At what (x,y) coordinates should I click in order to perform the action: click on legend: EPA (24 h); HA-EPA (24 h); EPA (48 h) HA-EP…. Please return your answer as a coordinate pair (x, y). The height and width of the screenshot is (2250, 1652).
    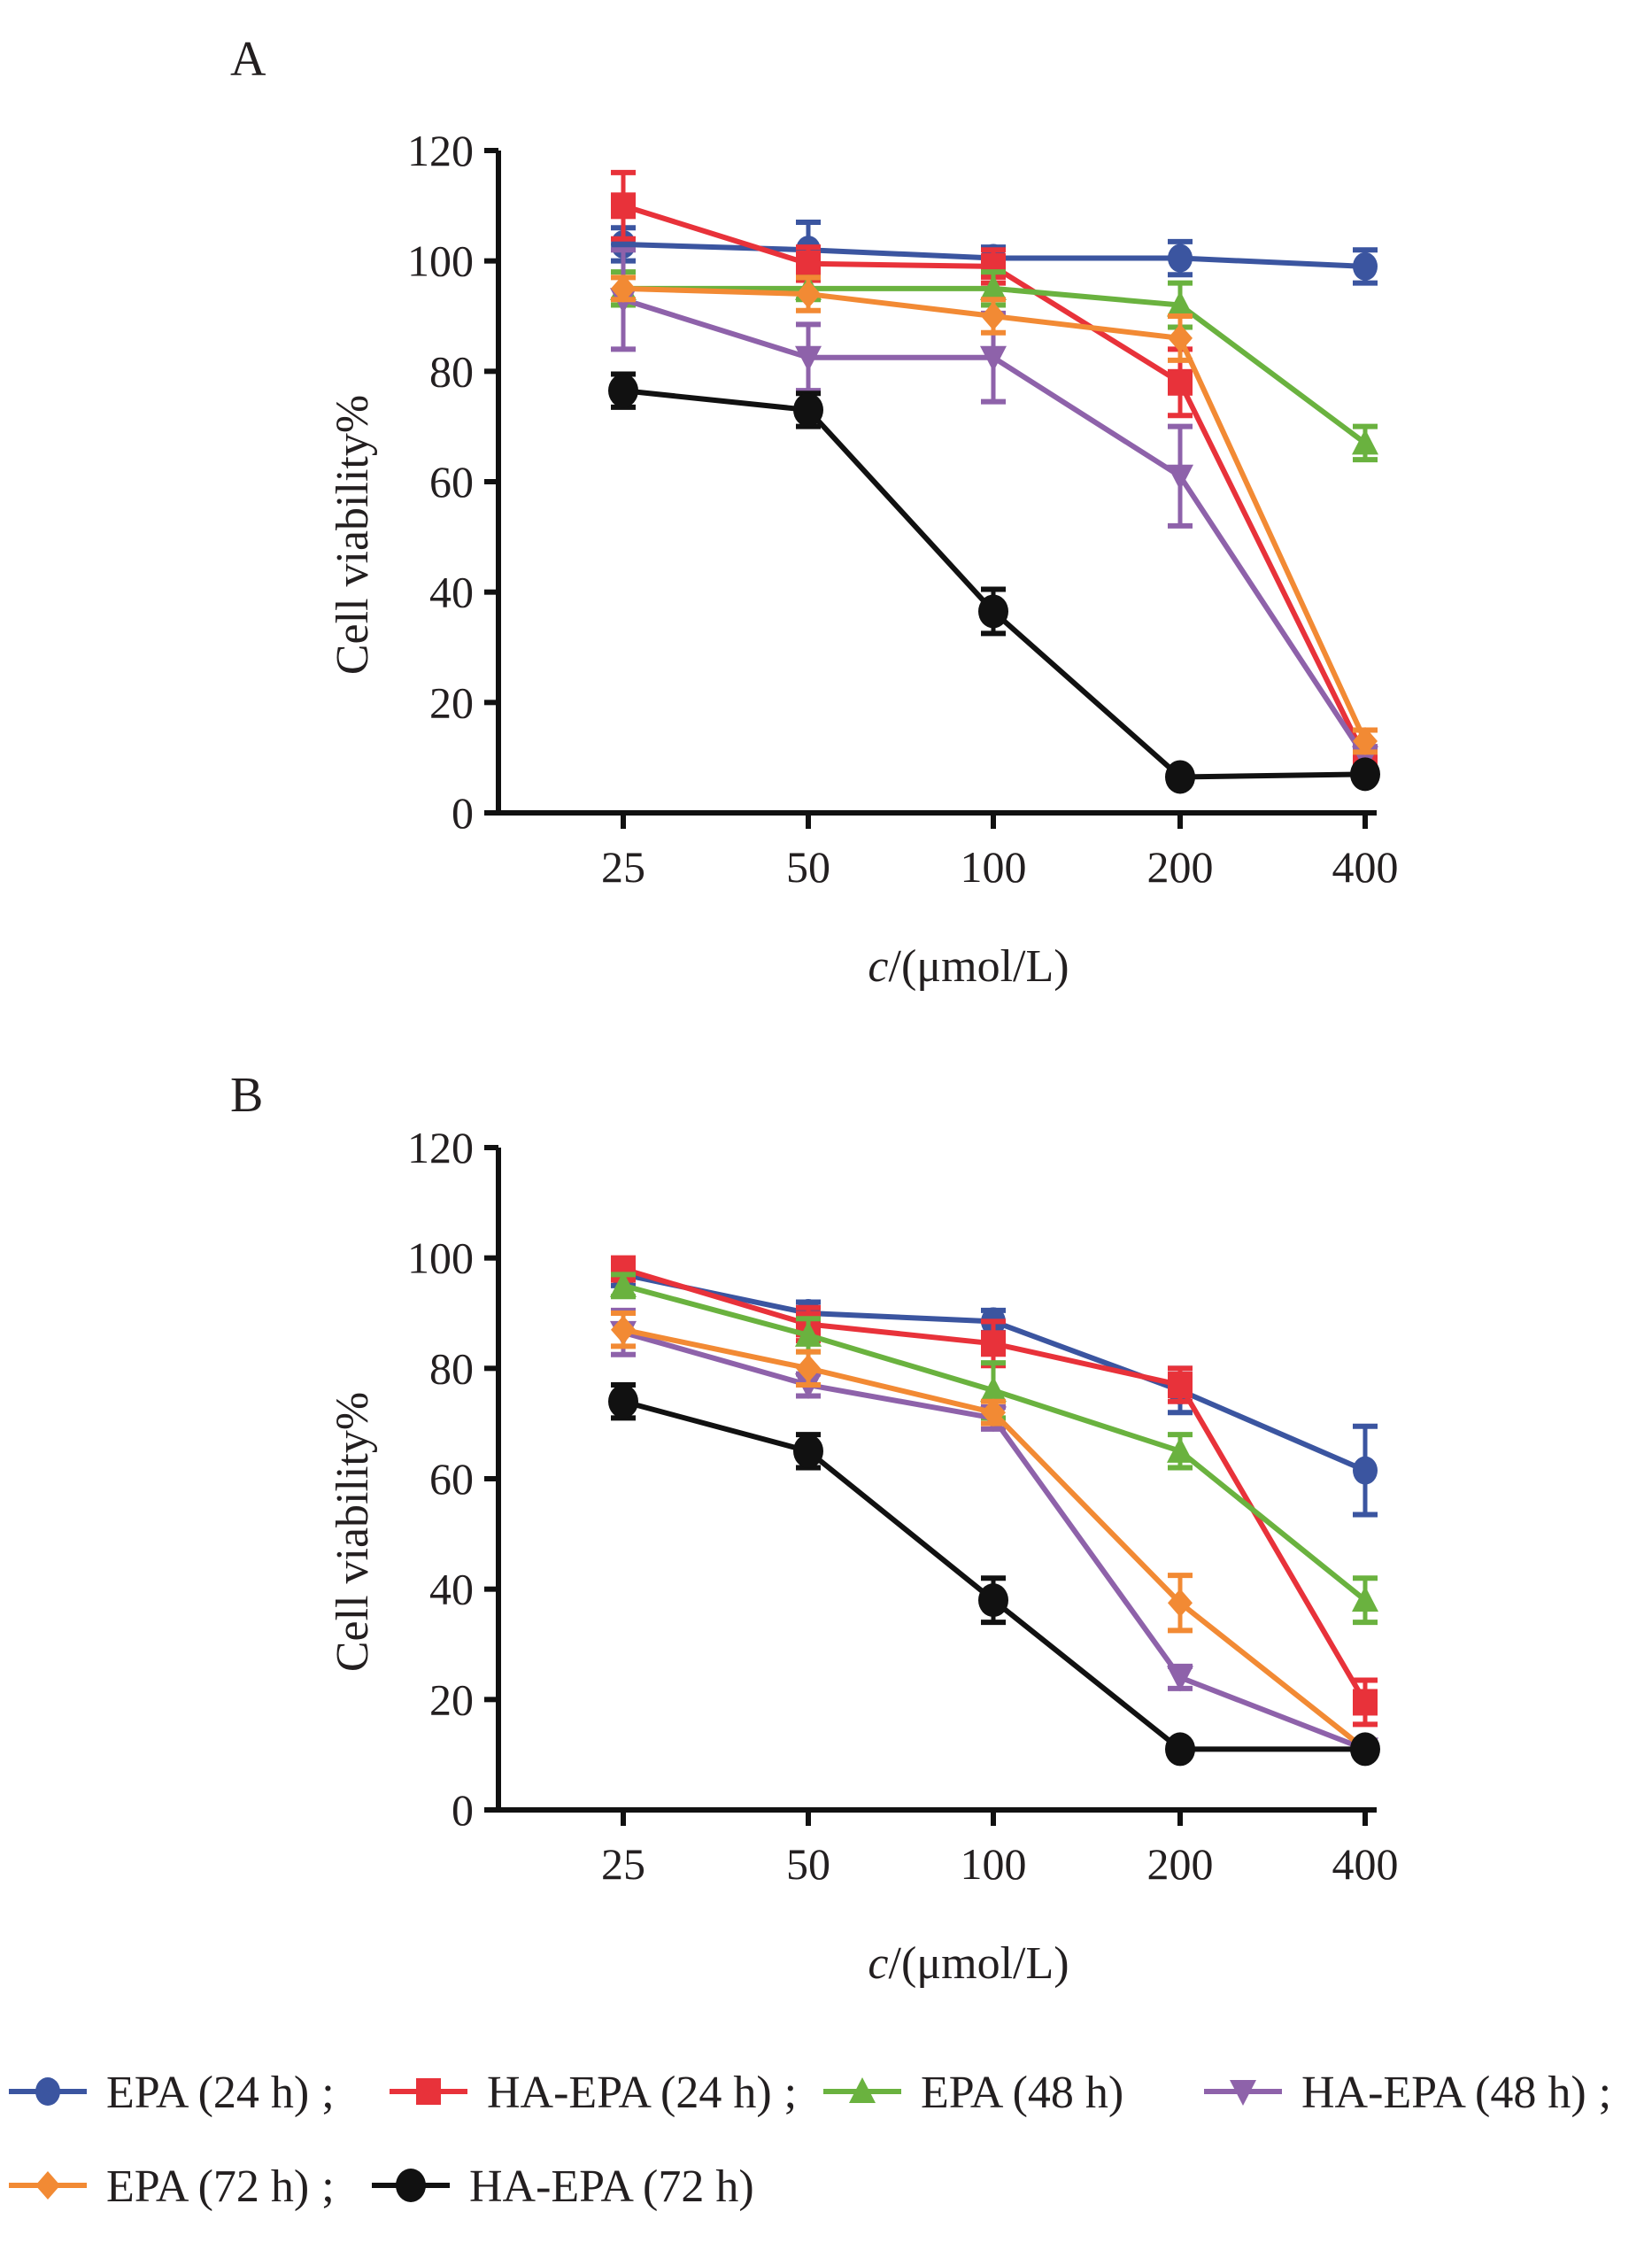
    Looking at the image, I should click on (810, 2140).